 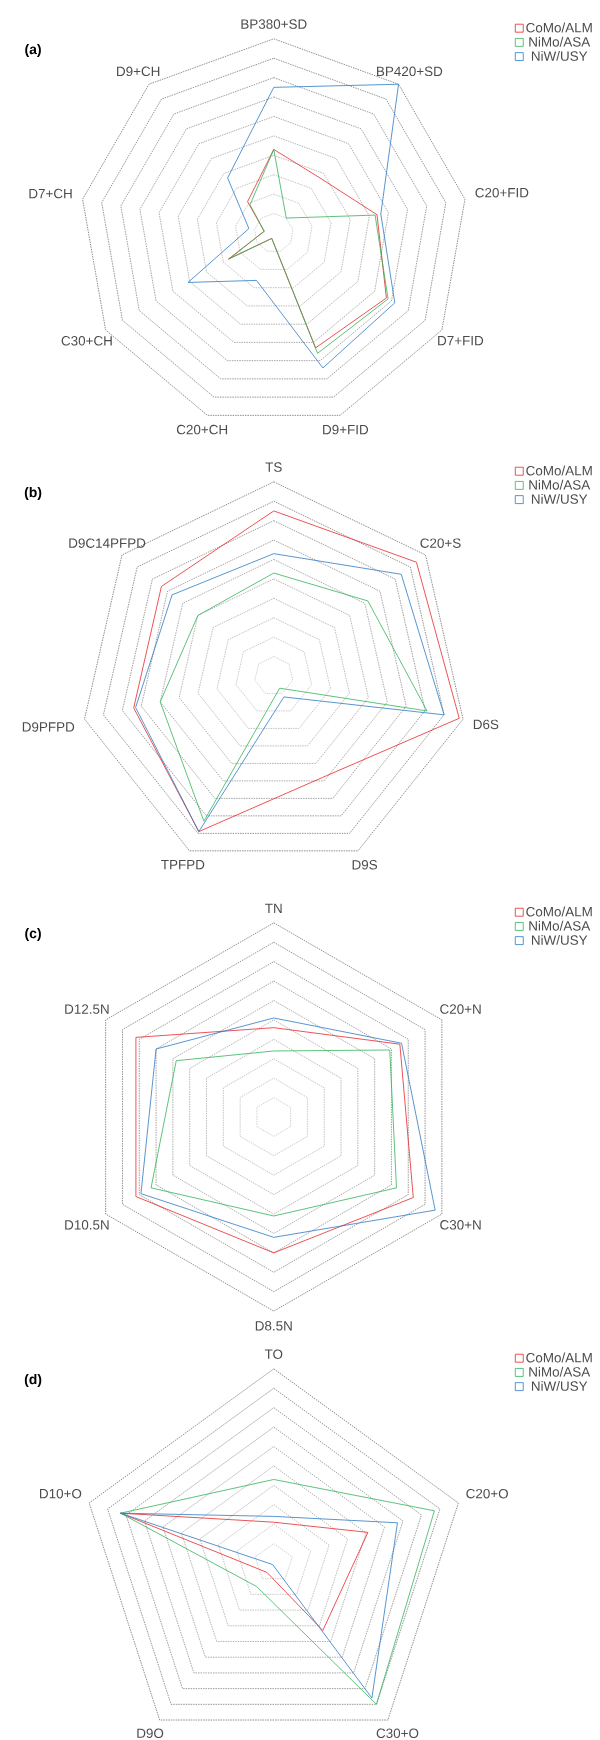 What do you see at coordinates (273, 908) in the screenshot?
I see `spoke-label: TN` at bounding box center [273, 908].